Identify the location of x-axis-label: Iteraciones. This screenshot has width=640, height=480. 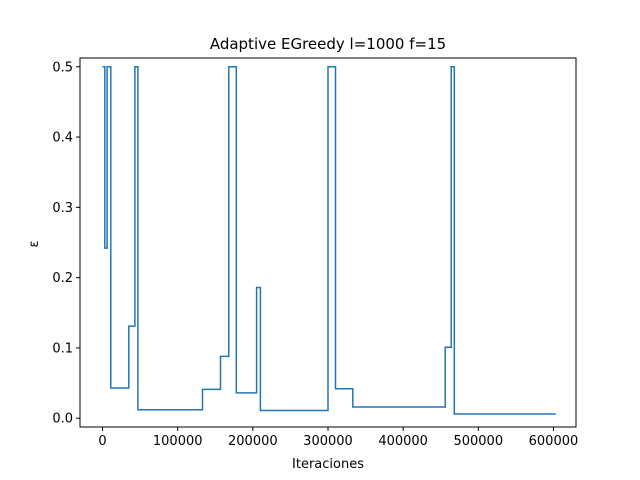
(328, 464).